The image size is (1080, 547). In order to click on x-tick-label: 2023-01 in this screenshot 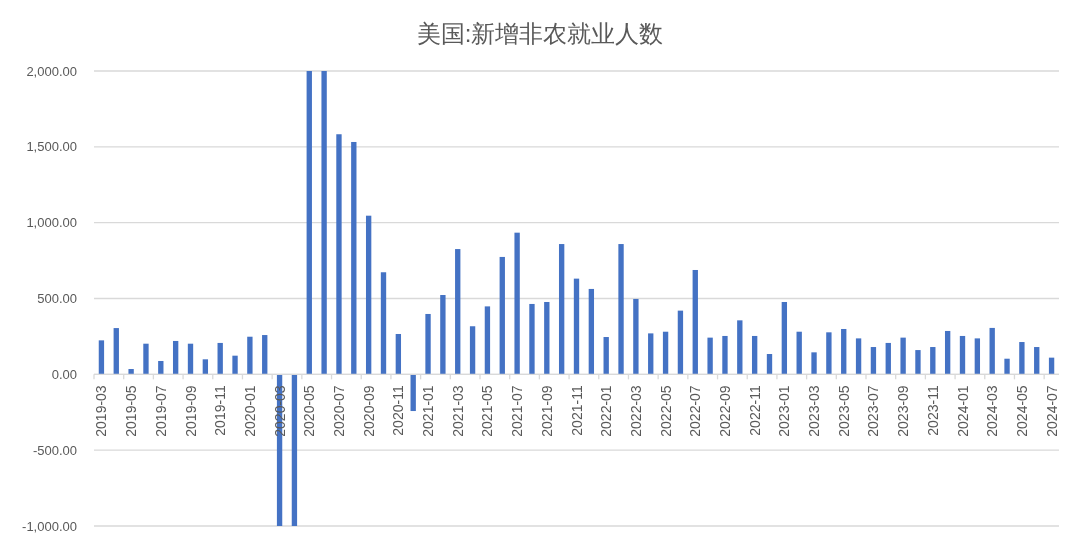, I will do `click(784, 411)`.